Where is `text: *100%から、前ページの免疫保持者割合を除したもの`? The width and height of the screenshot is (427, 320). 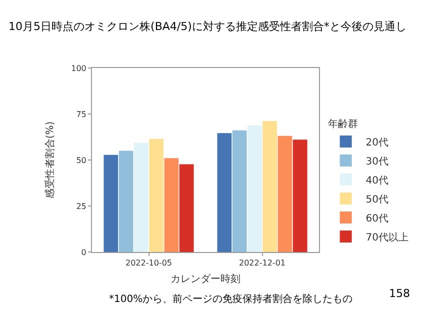
text: *100%から、前ページの免疫保持者割合を除したもの is located at coordinates (231, 299).